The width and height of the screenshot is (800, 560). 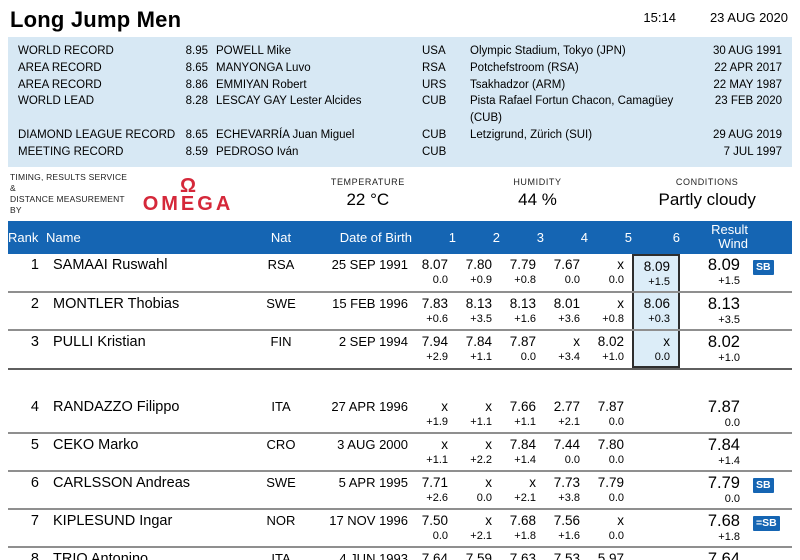 What do you see at coordinates (373, 482) in the screenshot?
I see `athlete-dob: 5 APR 1995` at bounding box center [373, 482].